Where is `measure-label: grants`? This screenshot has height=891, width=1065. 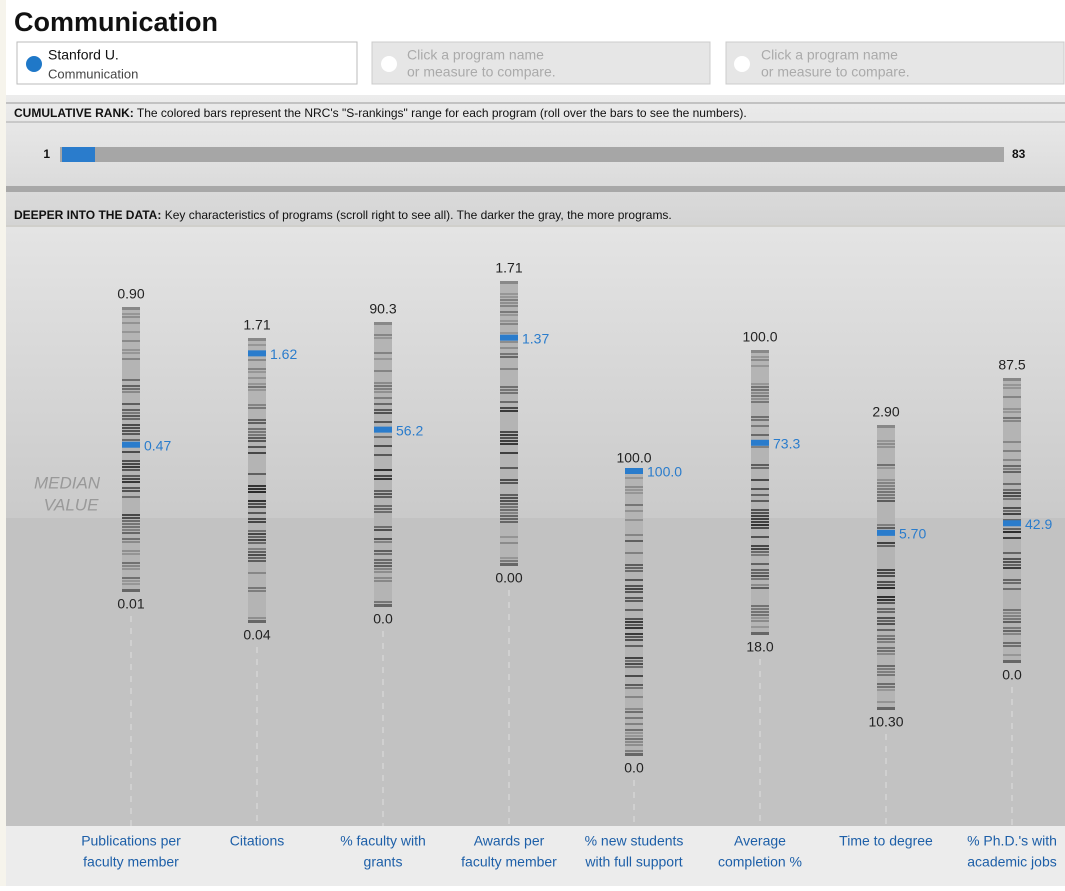 measure-label: grants is located at coordinates (383, 862).